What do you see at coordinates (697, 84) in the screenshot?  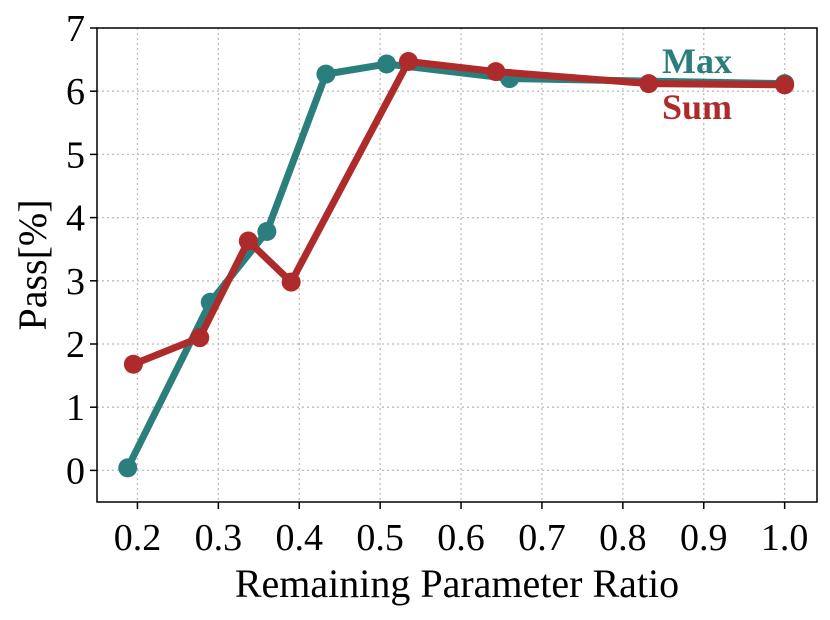 I see `legend: Max Sum` at bounding box center [697, 84].